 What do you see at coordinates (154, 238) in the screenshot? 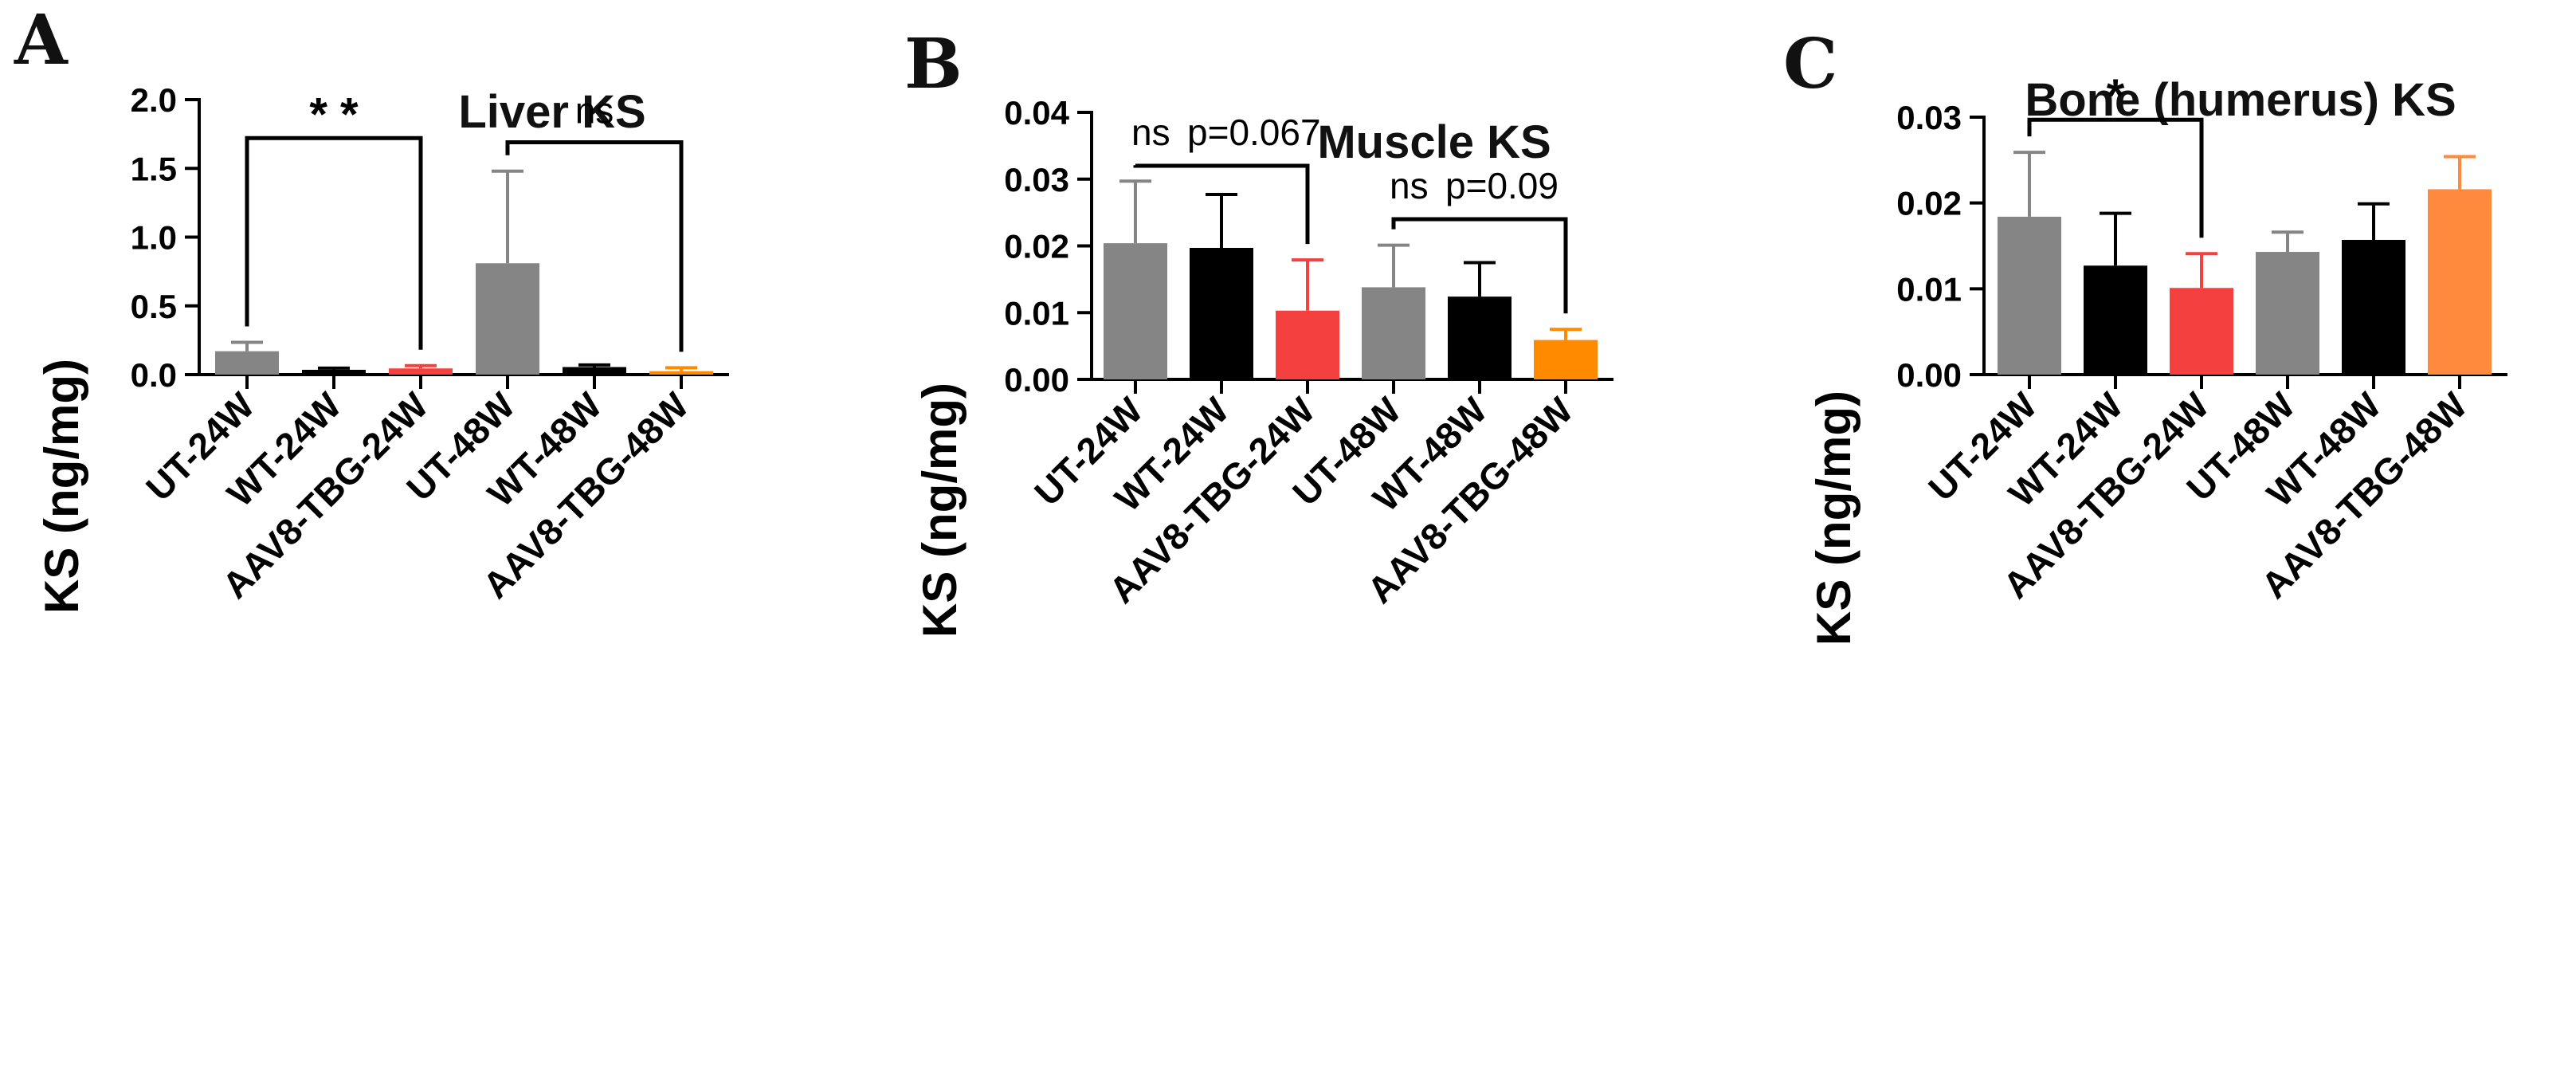
I see `y-tick-label: 1.0` at bounding box center [154, 238].